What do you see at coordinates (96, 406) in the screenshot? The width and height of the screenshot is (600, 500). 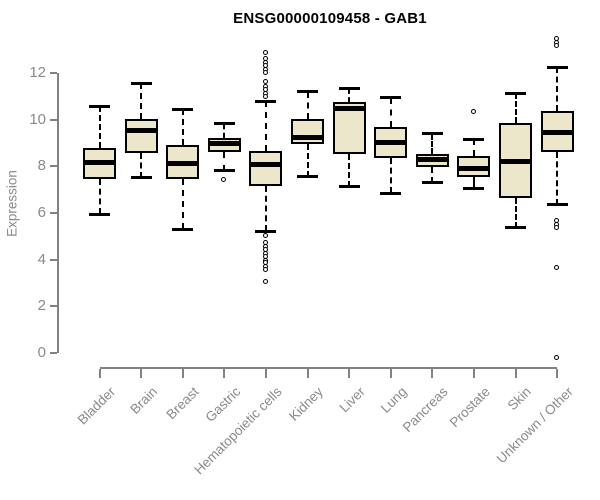 I see `x-category-label: Bladder` at bounding box center [96, 406].